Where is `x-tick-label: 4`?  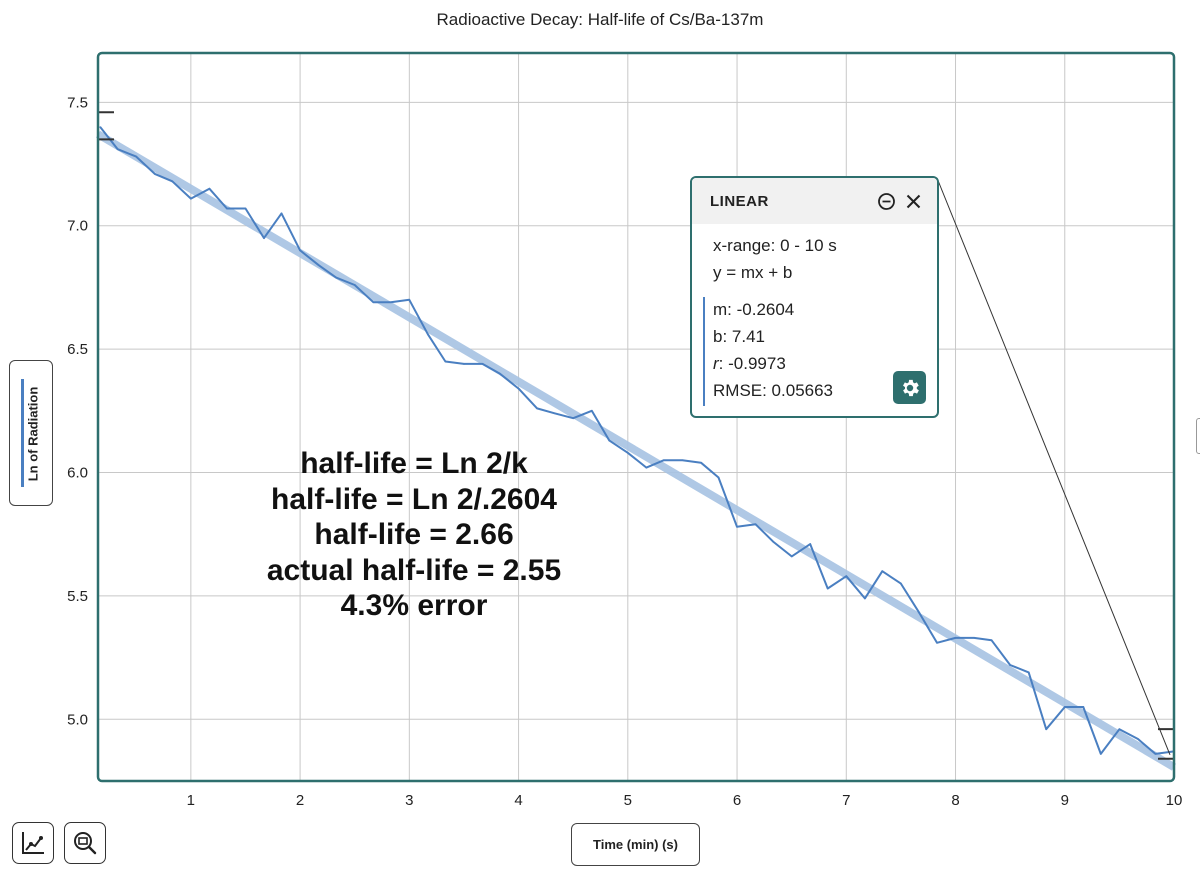
x-tick-label: 4 is located at coordinates (518, 800).